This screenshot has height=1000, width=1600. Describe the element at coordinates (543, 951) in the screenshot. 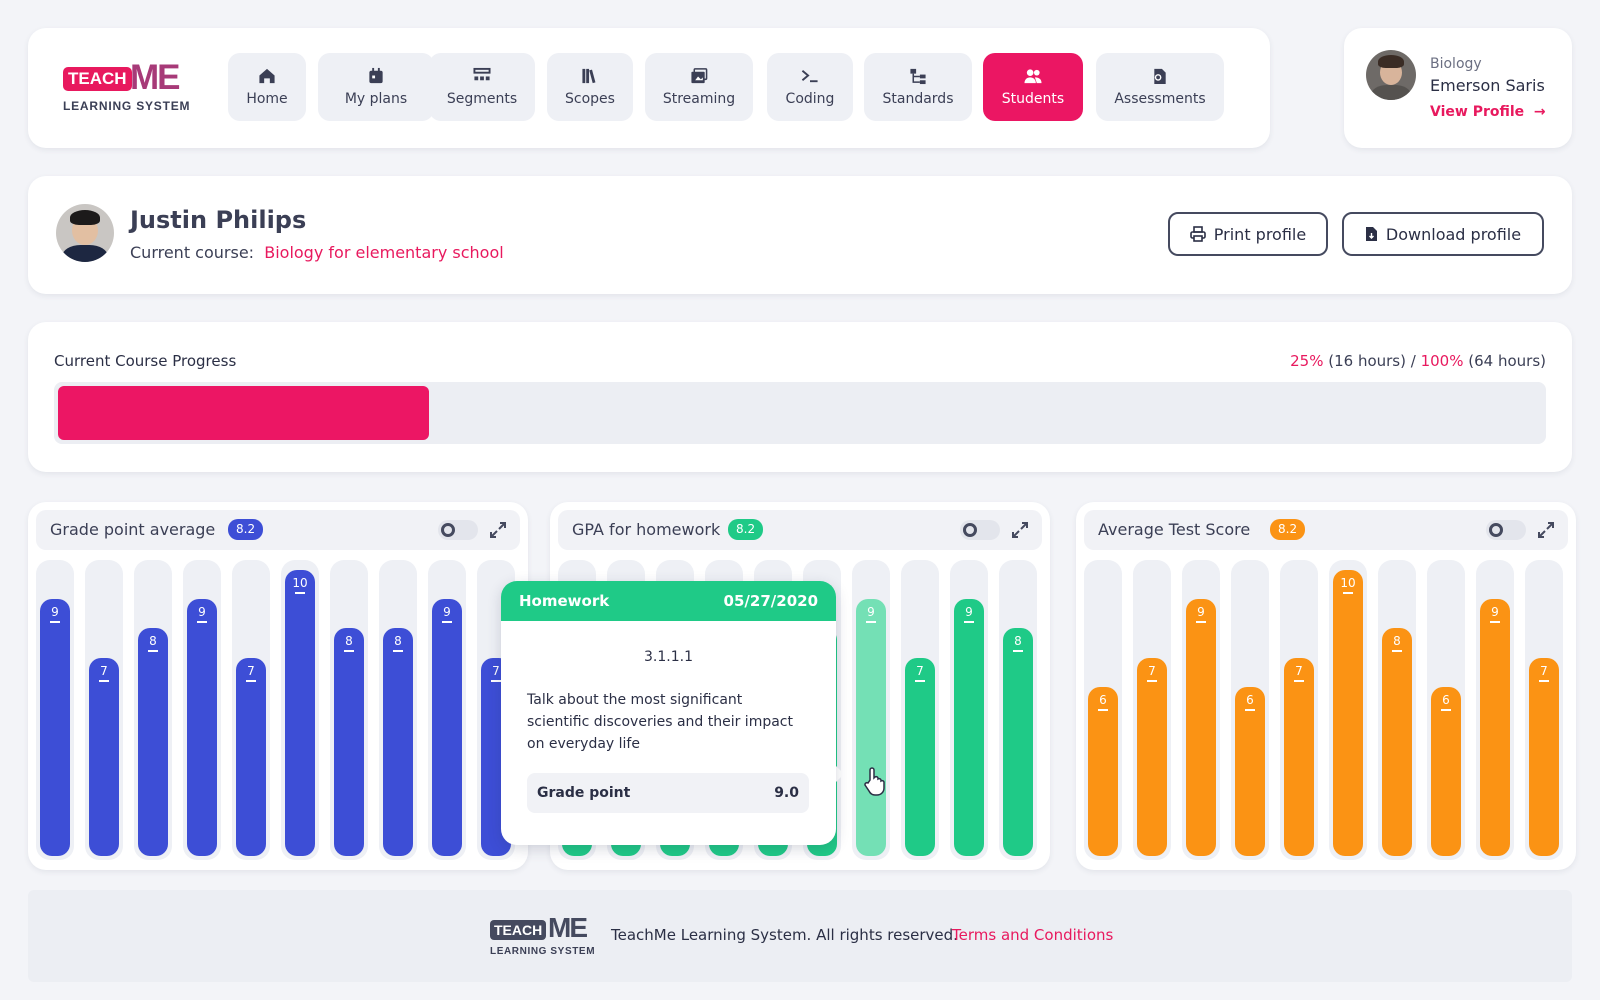

I see `footer-logo-subtitle: LEARNING SYSTEM` at that location.